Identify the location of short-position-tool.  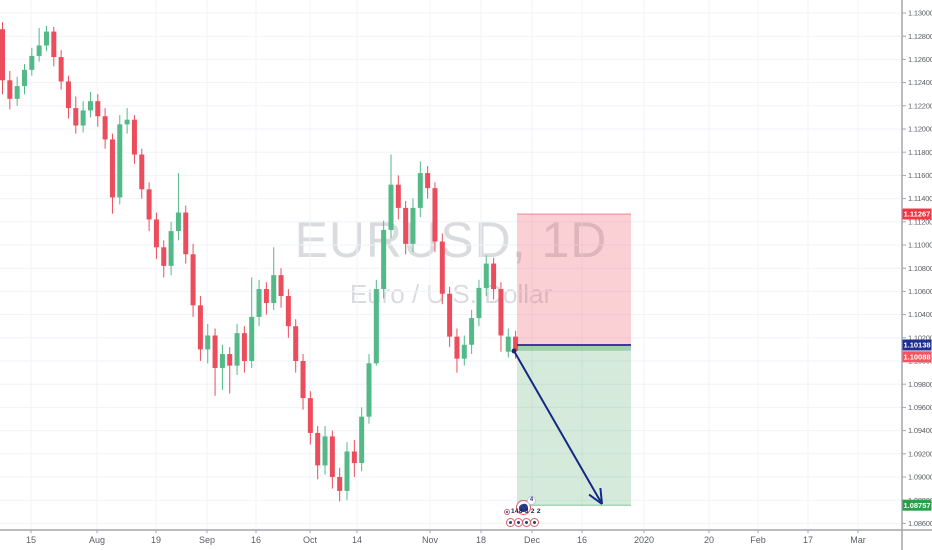
(574, 359).